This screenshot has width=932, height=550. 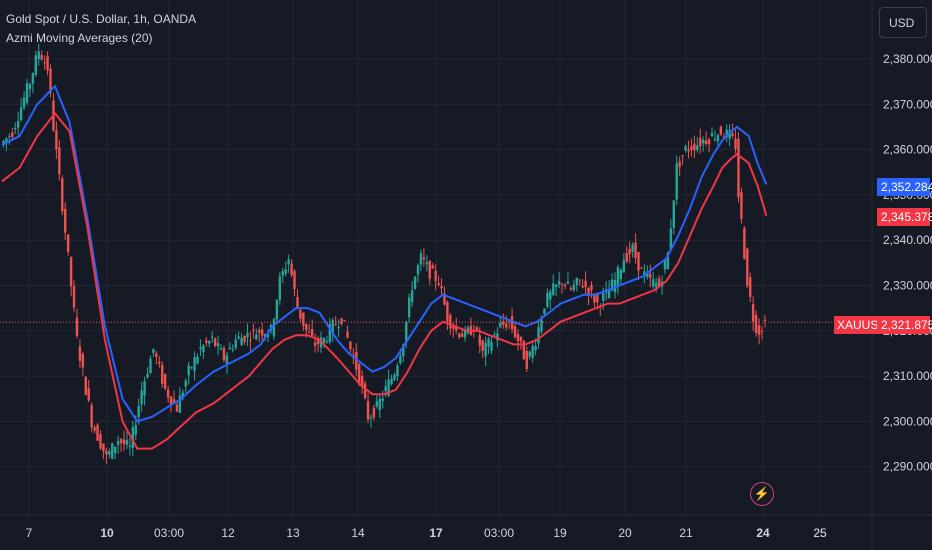 I want to click on y-tick-label: 2,370.000, so click(x=907, y=104).